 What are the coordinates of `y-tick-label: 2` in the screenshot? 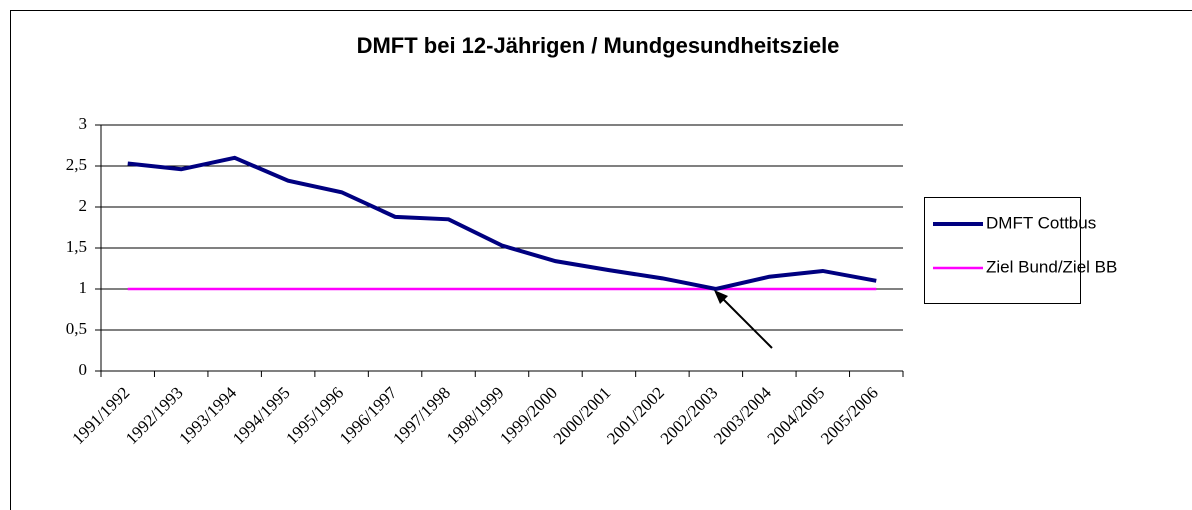 It's located at (83, 205).